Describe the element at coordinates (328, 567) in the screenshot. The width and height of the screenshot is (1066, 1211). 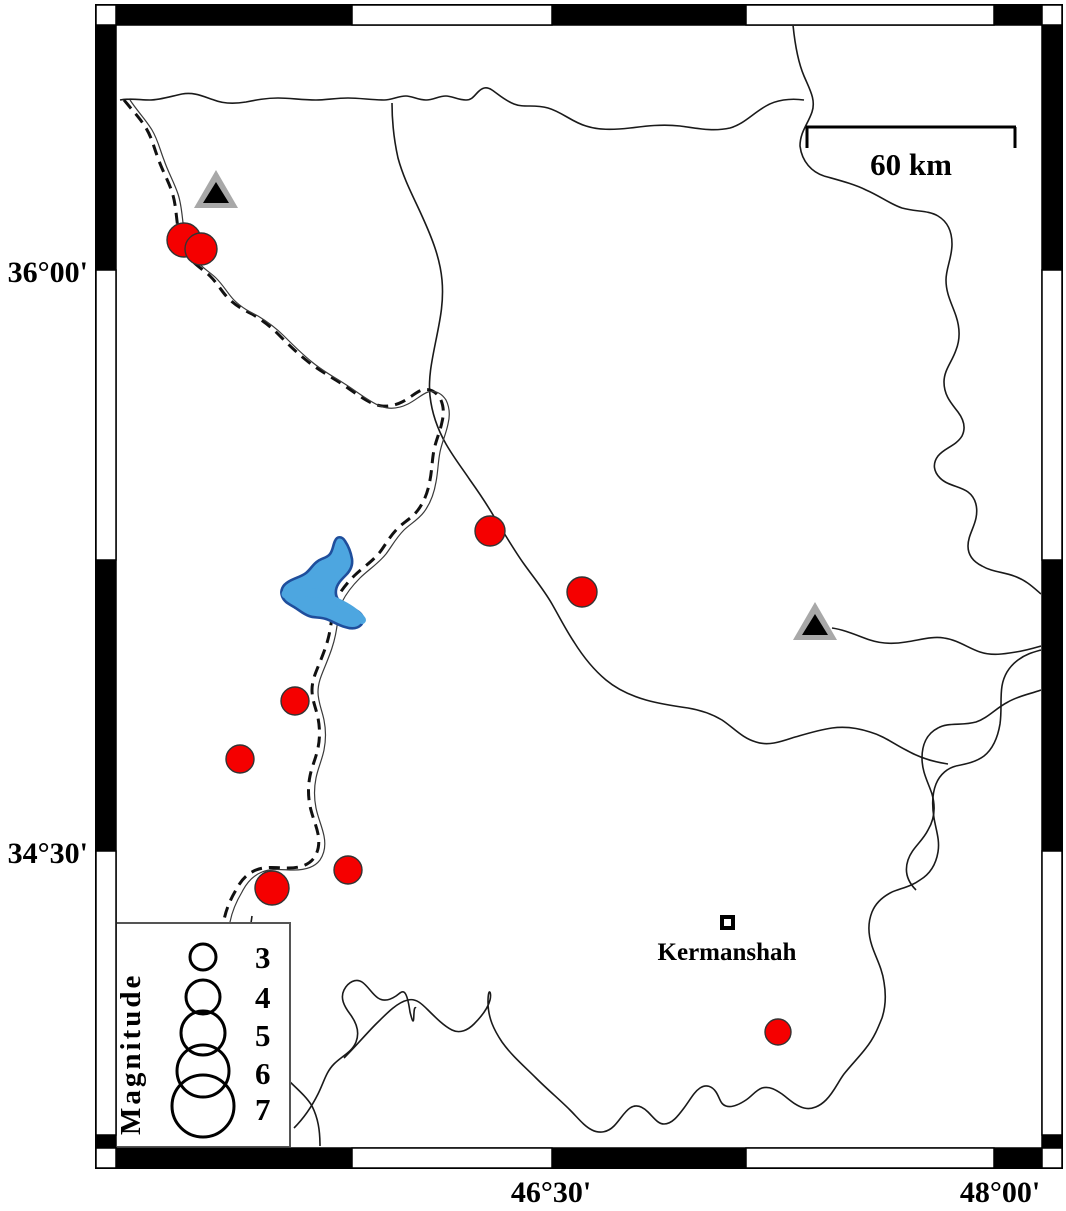
I see `lake-arm-north` at that location.